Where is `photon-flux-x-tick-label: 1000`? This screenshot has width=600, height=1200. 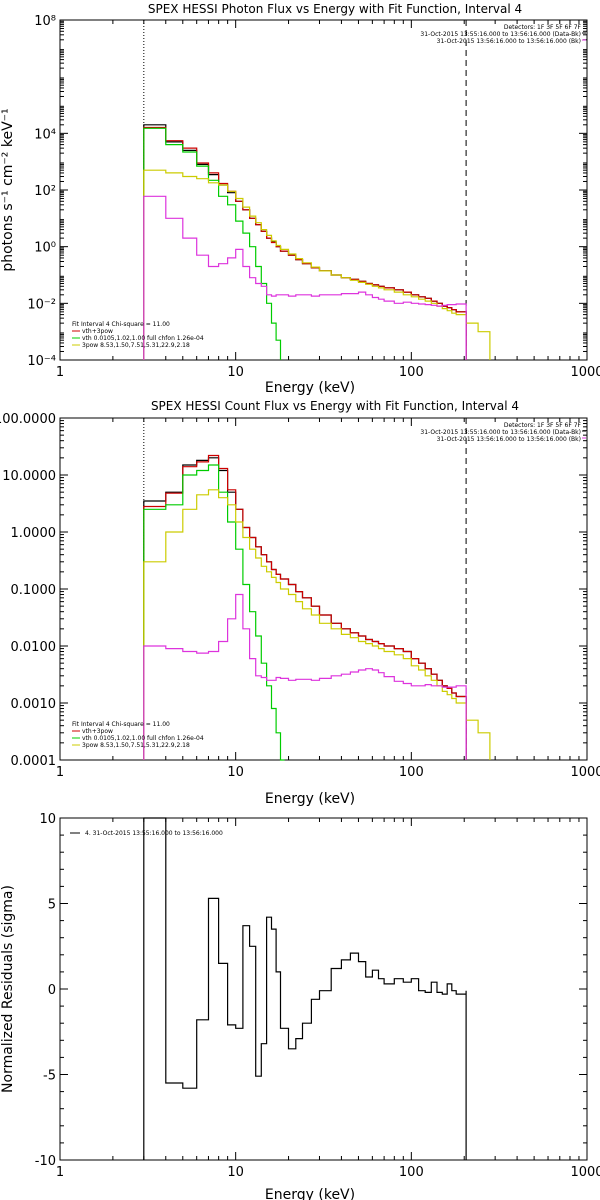 photon-flux-x-tick-label: 1000 is located at coordinates (585, 372).